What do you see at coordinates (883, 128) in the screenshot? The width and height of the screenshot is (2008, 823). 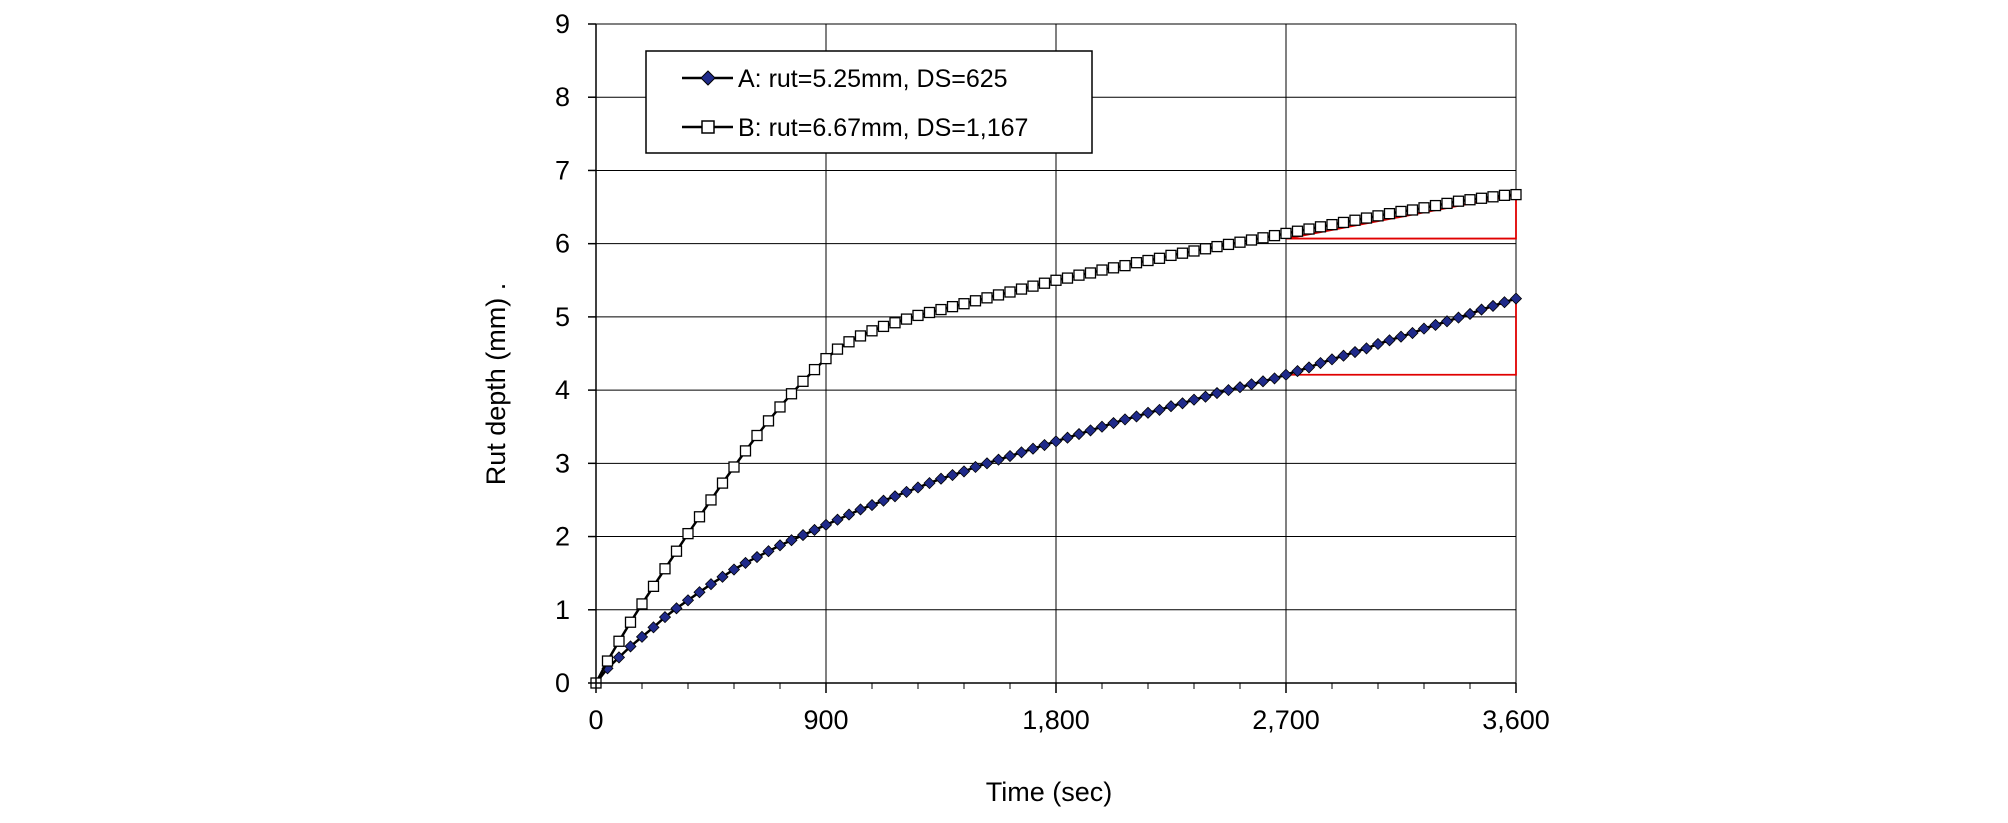 I see `legend-label-b: B: rut=6.67mm, DS=1,167` at bounding box center [883, 128].